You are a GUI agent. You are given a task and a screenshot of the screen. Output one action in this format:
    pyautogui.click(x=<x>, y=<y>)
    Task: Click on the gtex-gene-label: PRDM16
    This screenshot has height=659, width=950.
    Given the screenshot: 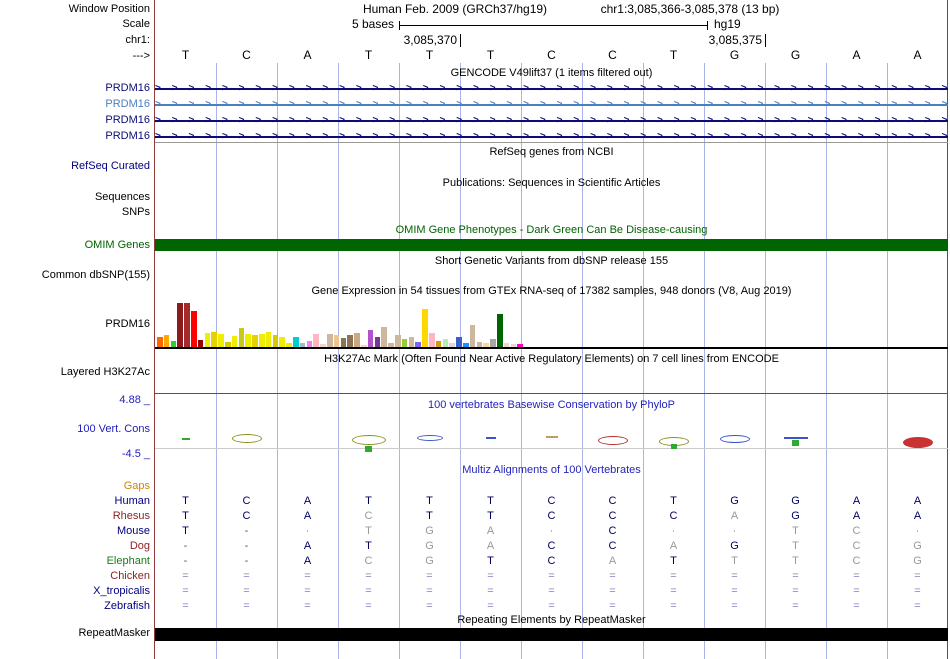 What is the action you would take?
    pyautogui.click(x=127, y=324)
    